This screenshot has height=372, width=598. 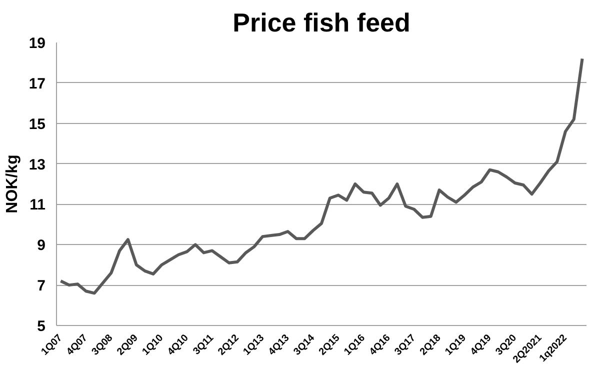 I want to click on y-tick-label: 7, so click(x=41, y=286).